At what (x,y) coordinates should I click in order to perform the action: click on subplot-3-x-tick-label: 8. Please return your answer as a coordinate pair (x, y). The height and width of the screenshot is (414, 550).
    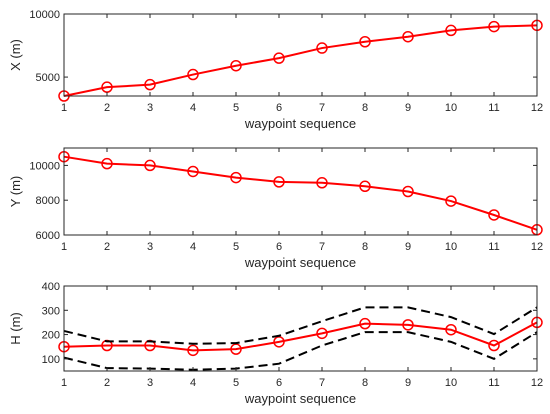
    Looking at the image, I should click on (365, 383).